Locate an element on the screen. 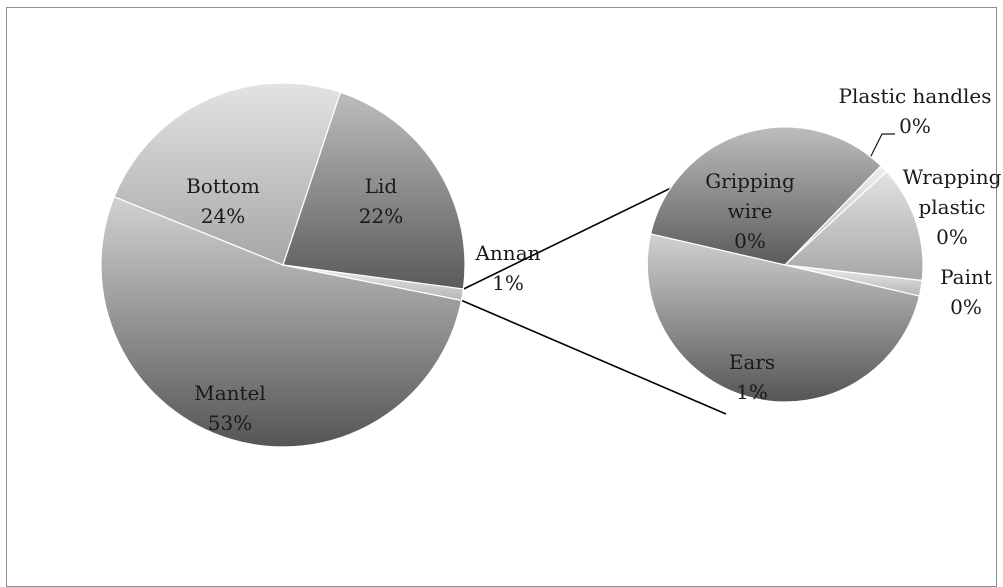  secondary-slice-gripping-wire is located at coordinates (765, 196).